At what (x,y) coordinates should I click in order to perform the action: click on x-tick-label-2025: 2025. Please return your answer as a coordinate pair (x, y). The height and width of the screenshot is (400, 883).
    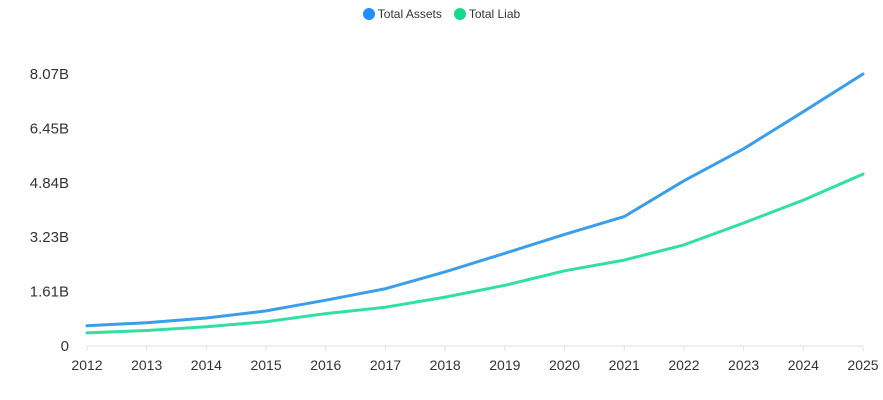
    Looking at the image, I should click on (862, 365).